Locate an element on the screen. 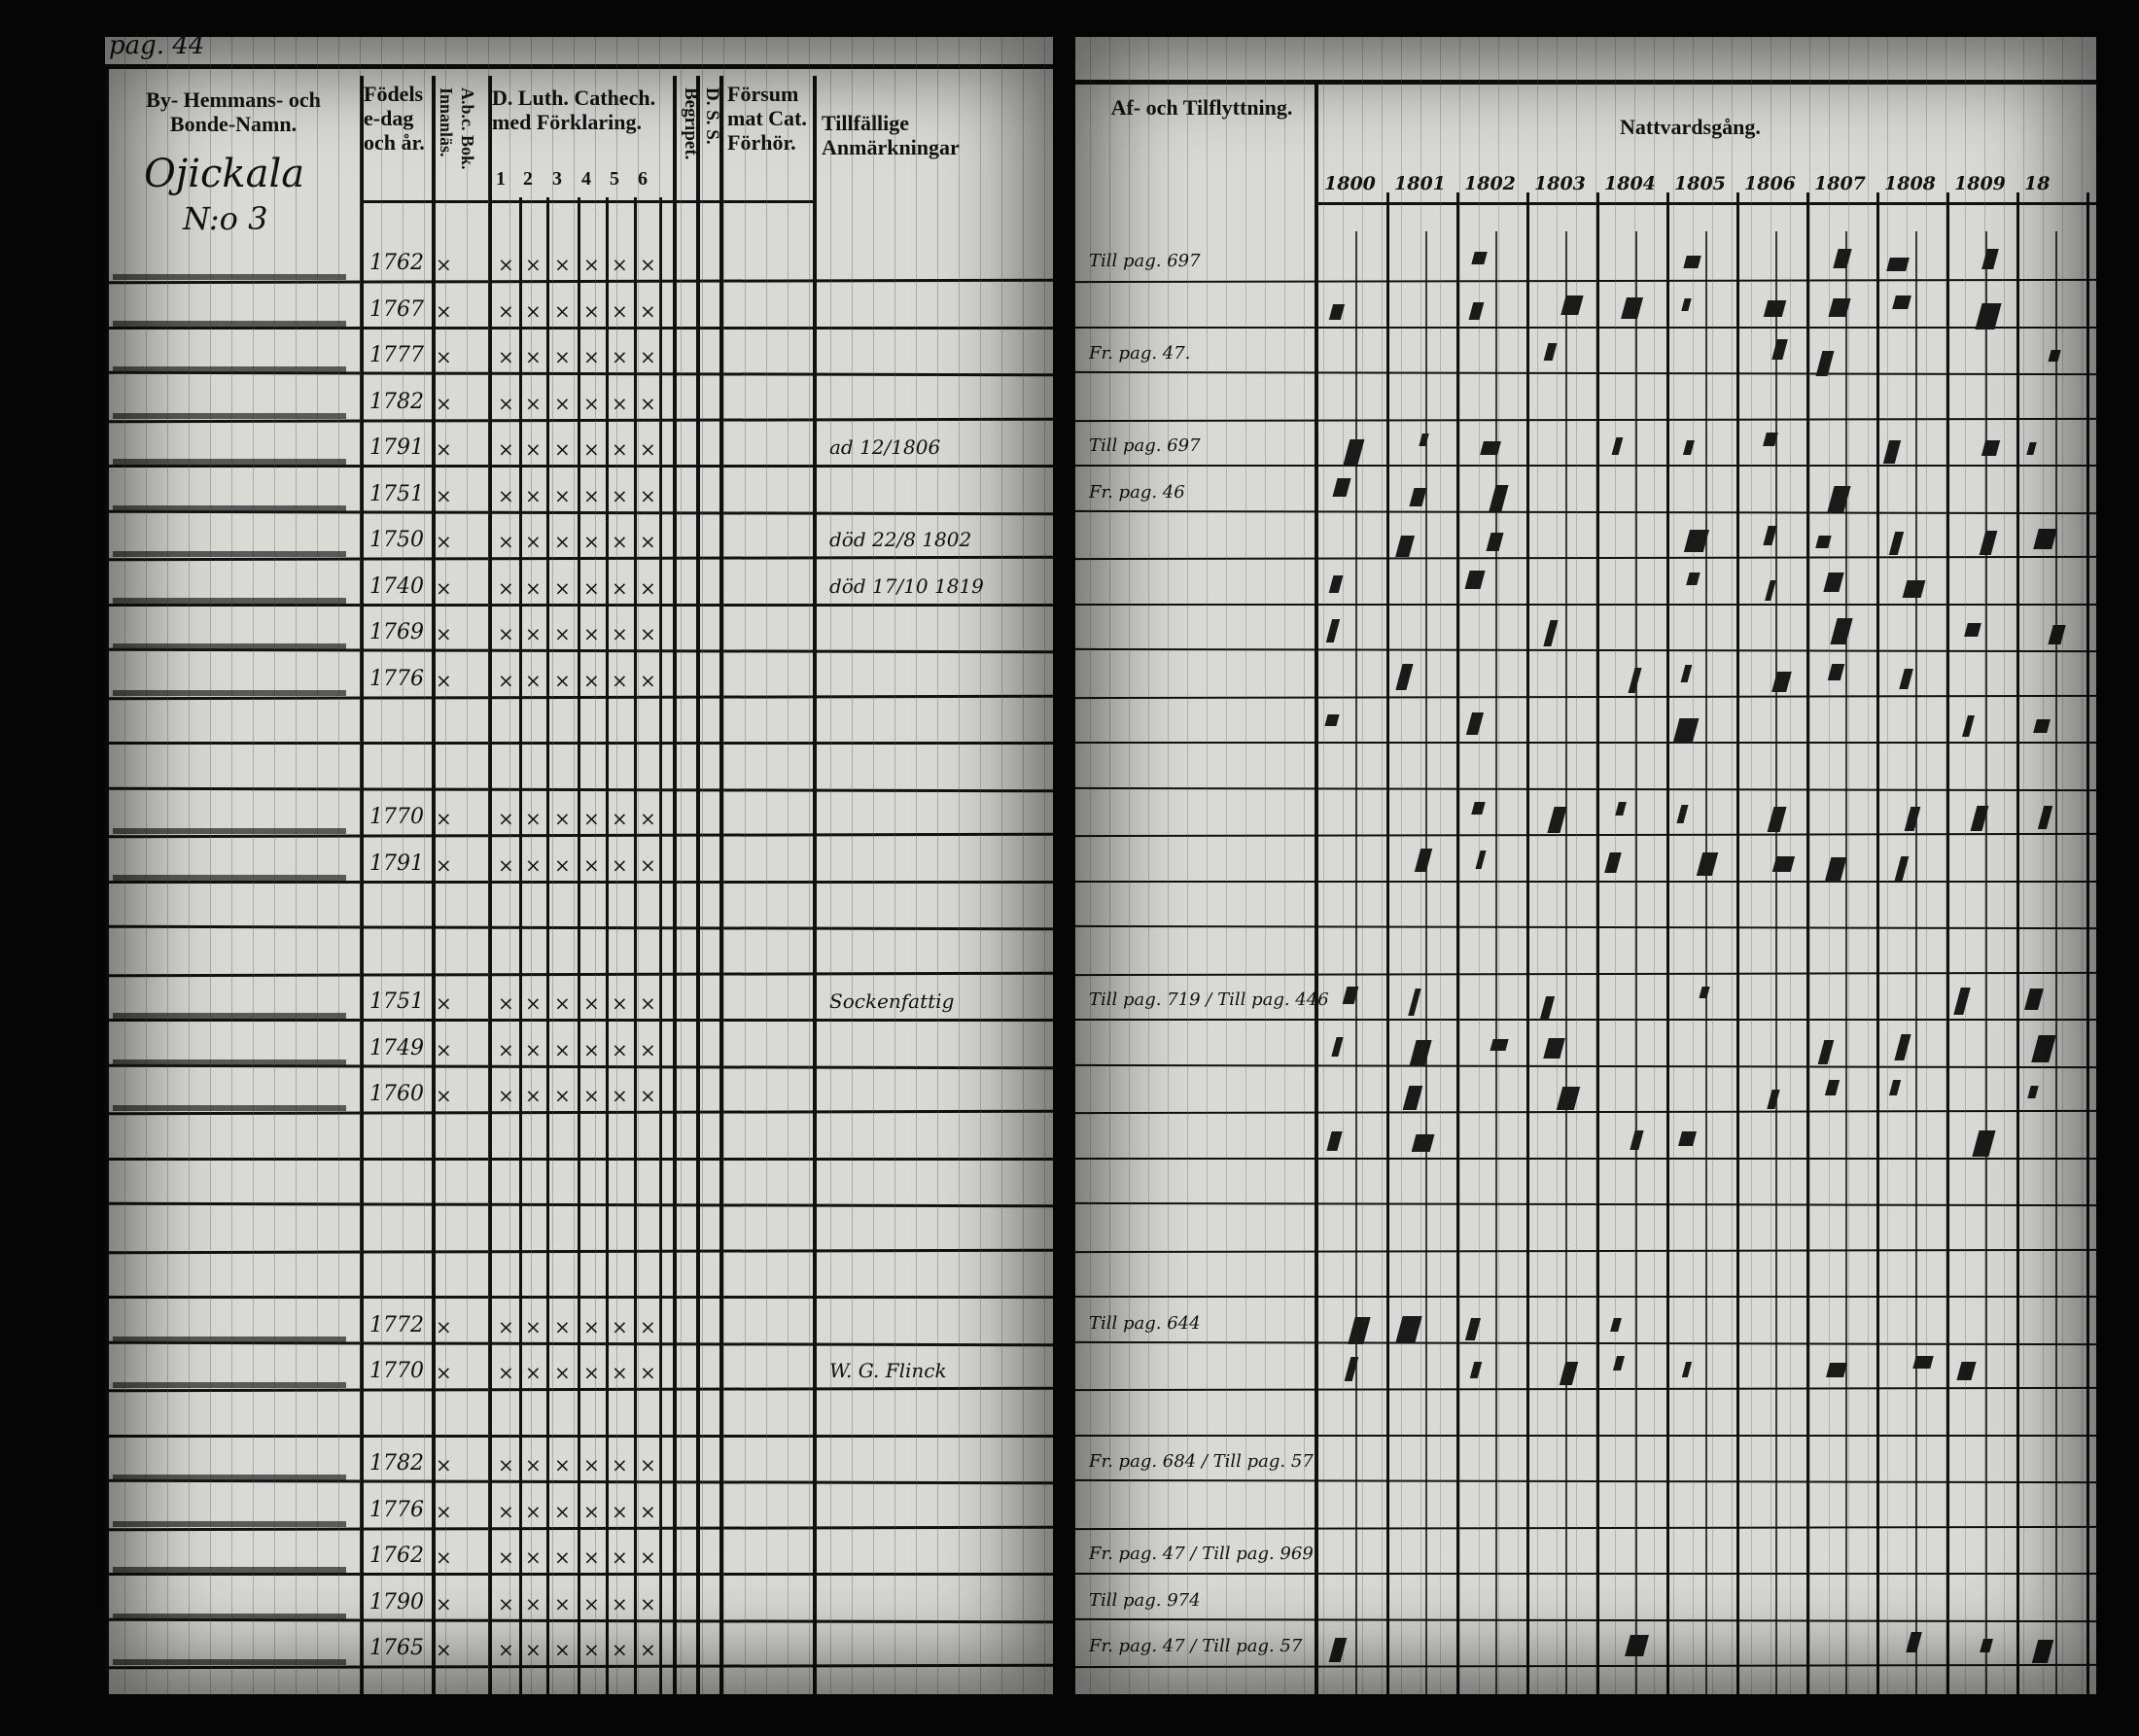 This screenshot has width=2139, height=1736. birth-year: 1762 is located at coordinates (396, 1556).